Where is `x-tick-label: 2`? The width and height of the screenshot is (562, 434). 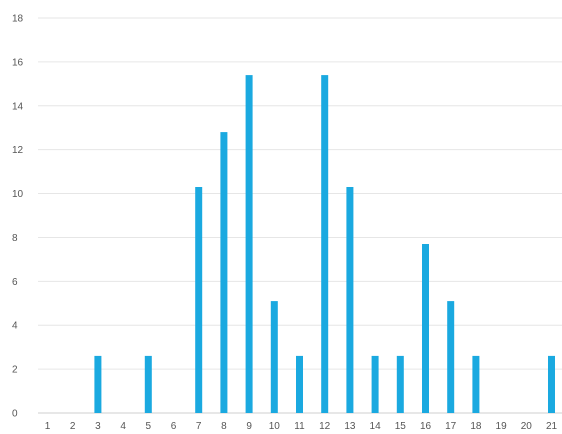 x-tick-label: 2 is located at coordinates (73, 426).